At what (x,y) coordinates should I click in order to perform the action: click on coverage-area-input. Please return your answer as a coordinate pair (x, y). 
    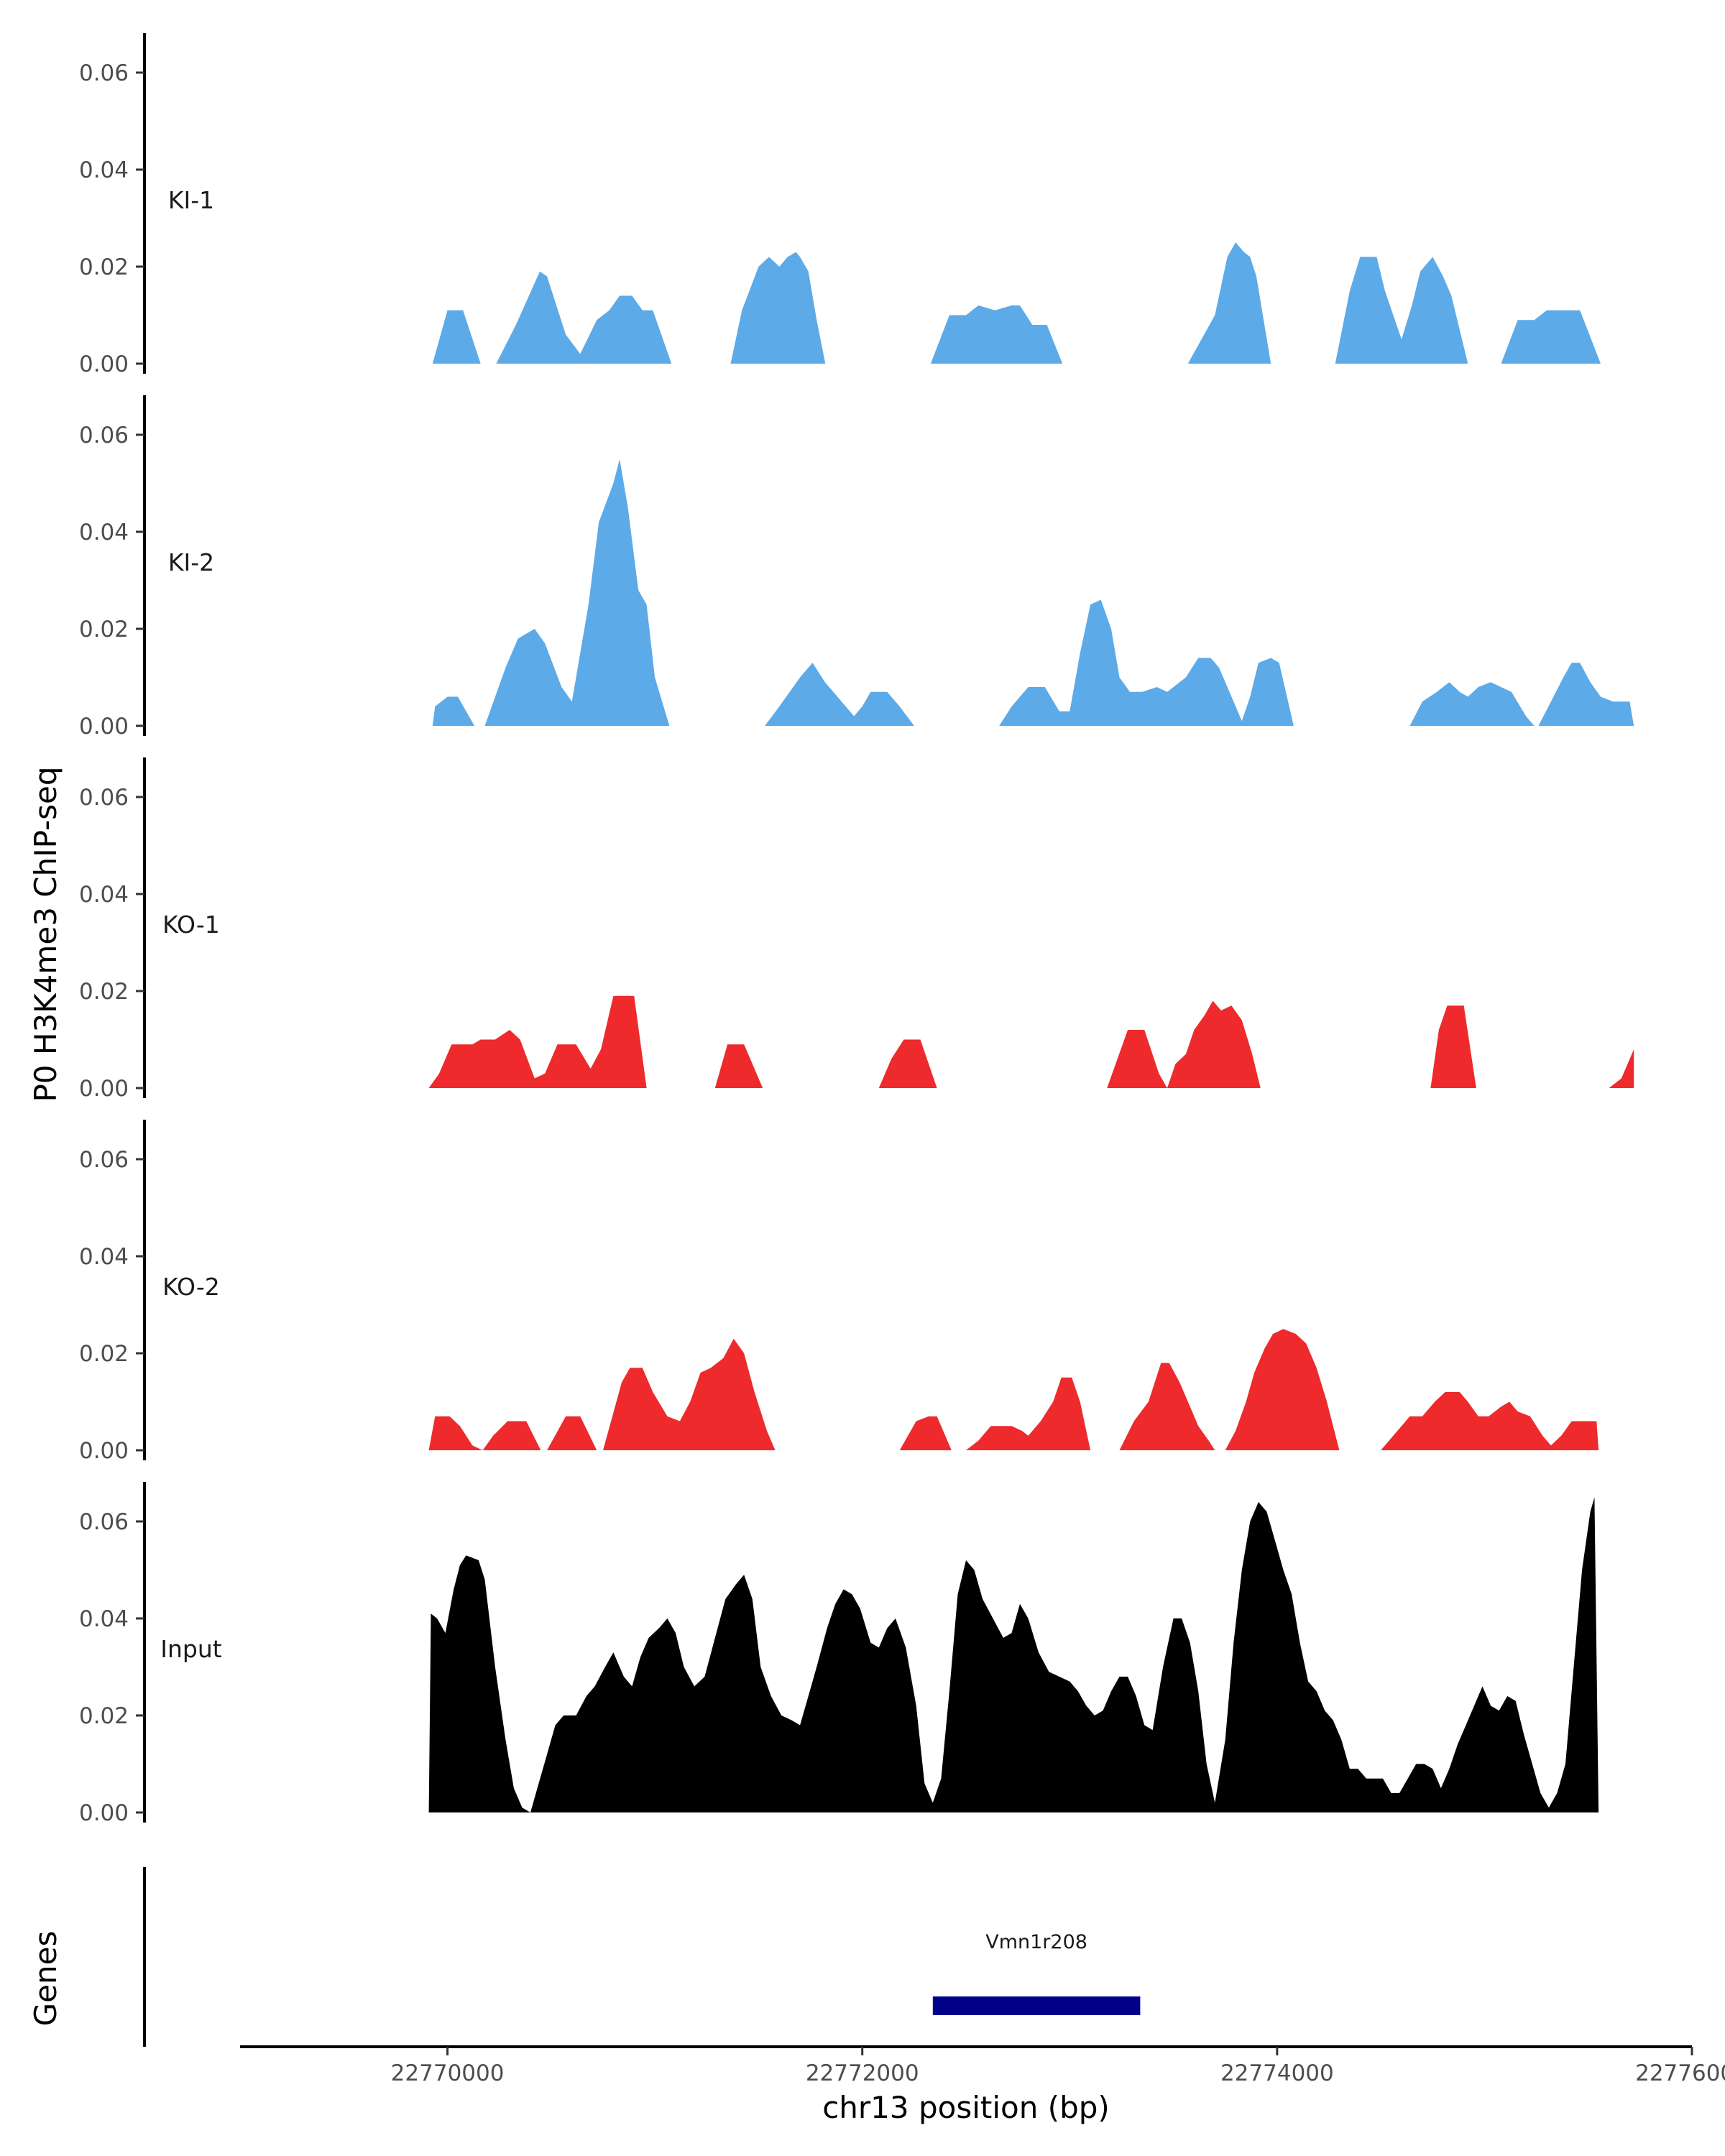
    Looking at the image, I should click on (1013, 1654).